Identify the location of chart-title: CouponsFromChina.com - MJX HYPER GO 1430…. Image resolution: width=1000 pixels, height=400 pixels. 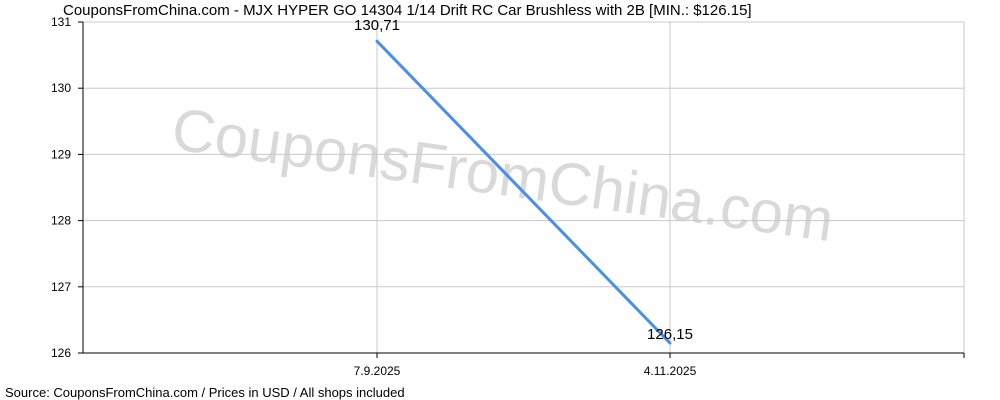
(407, 10).